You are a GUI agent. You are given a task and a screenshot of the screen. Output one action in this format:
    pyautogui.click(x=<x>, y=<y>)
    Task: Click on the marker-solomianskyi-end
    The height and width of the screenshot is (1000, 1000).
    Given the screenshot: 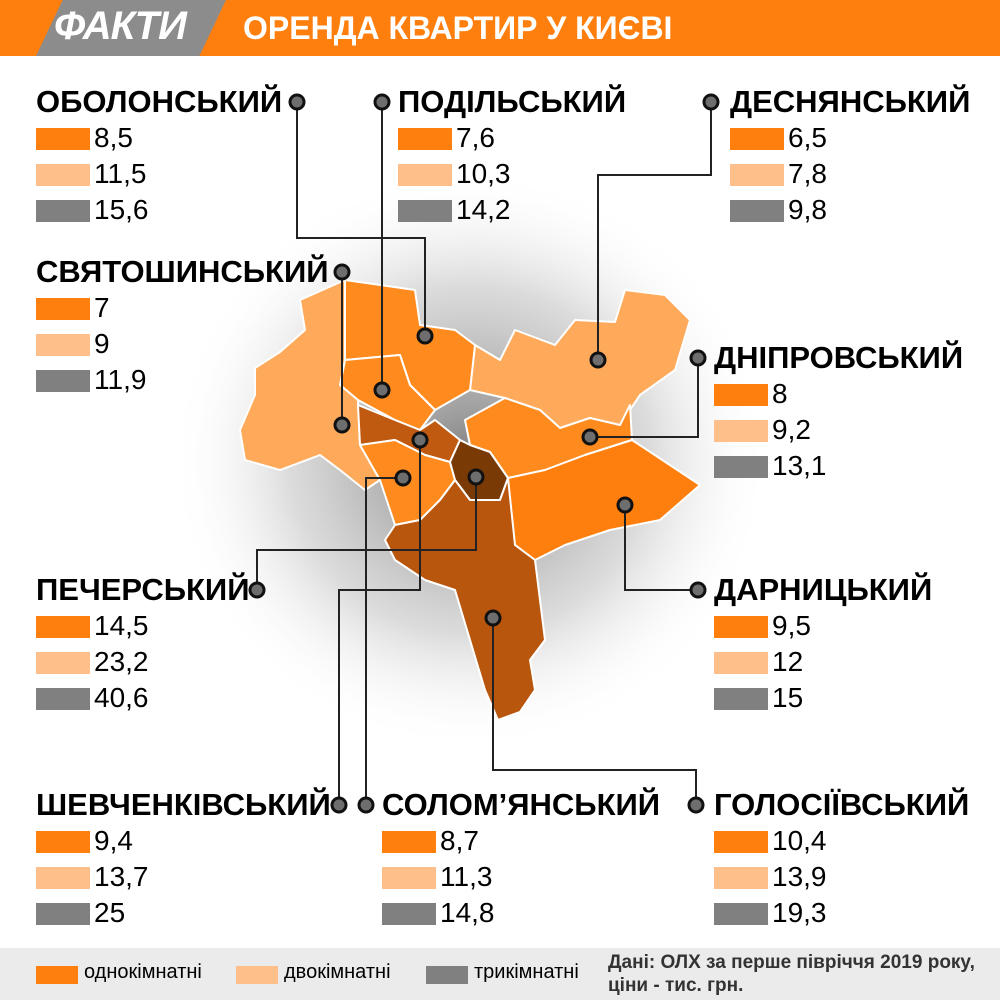 What is the action you would take?
    pyautogui.click(x=366, y=805)
    